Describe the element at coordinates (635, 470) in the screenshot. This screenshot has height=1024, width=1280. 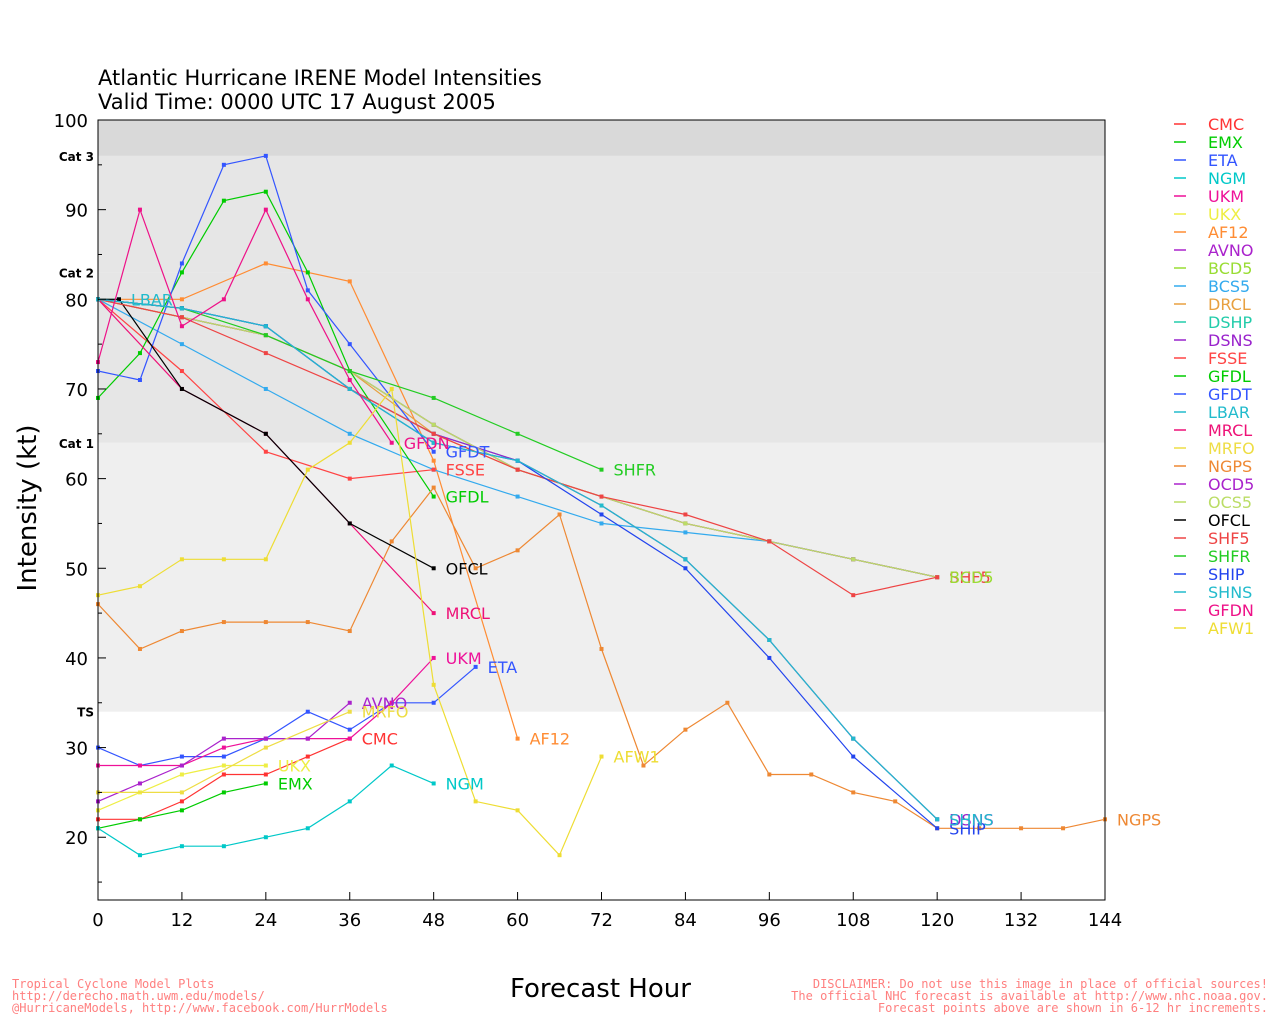
I see `end-label-shfr: SHFR` at that location.